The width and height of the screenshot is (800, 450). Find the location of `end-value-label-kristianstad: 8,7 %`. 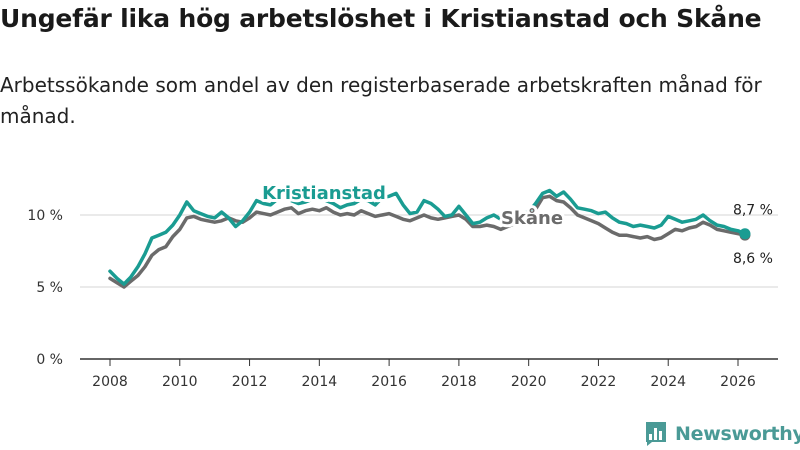

end-value-label-kristianstad: 8,7 % is located at coordinates (753, 211).